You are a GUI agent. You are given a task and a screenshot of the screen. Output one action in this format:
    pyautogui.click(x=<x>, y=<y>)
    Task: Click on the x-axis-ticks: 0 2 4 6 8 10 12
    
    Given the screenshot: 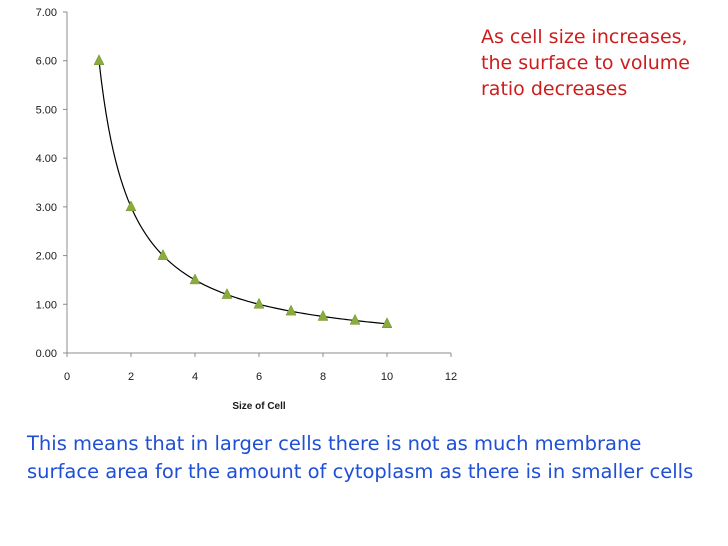 What is the action you would take?
    pyautogui.click(x=260, y=368)
    